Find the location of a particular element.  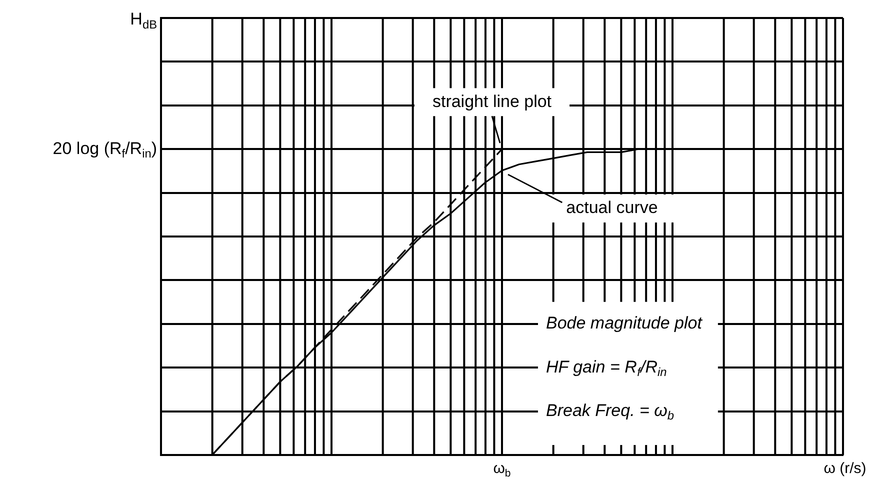

x-axis-title: ω (r/s) is located at coordinates (845, 469).